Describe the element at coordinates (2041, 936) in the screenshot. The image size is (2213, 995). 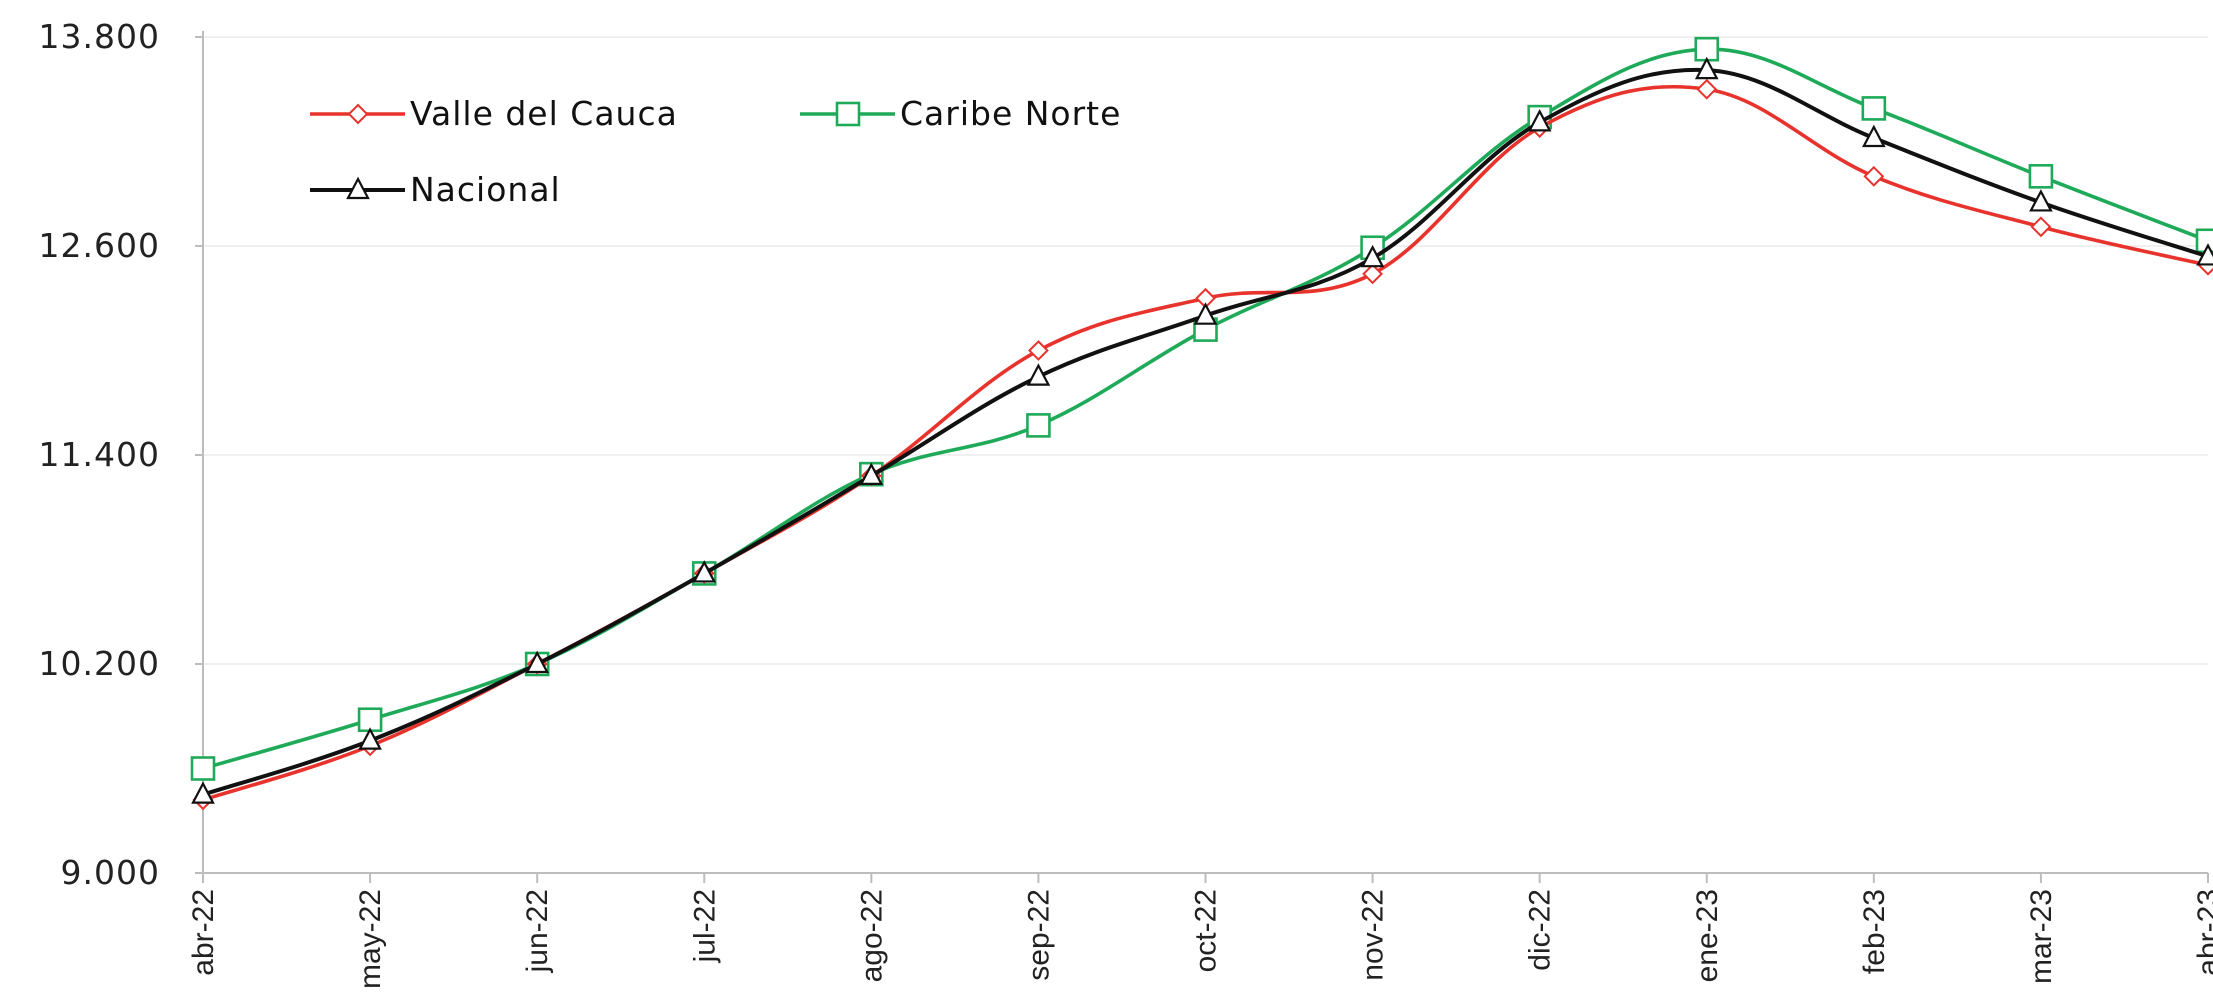
I see `x-tick-label: mar-23` at that location.